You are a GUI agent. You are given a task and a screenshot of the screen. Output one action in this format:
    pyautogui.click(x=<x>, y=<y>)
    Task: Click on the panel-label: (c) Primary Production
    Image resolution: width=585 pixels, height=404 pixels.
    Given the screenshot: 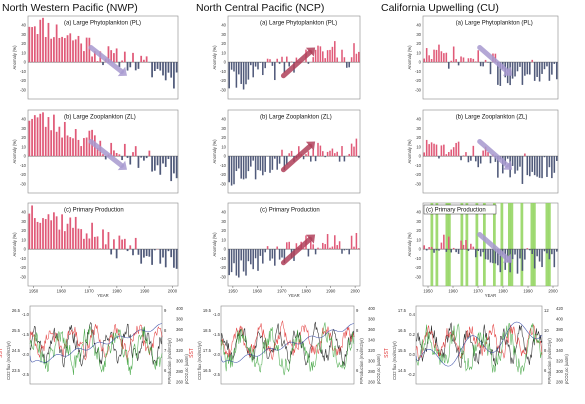 What is the action you would take?
    pyautogui.click(x=456, y=211)
    